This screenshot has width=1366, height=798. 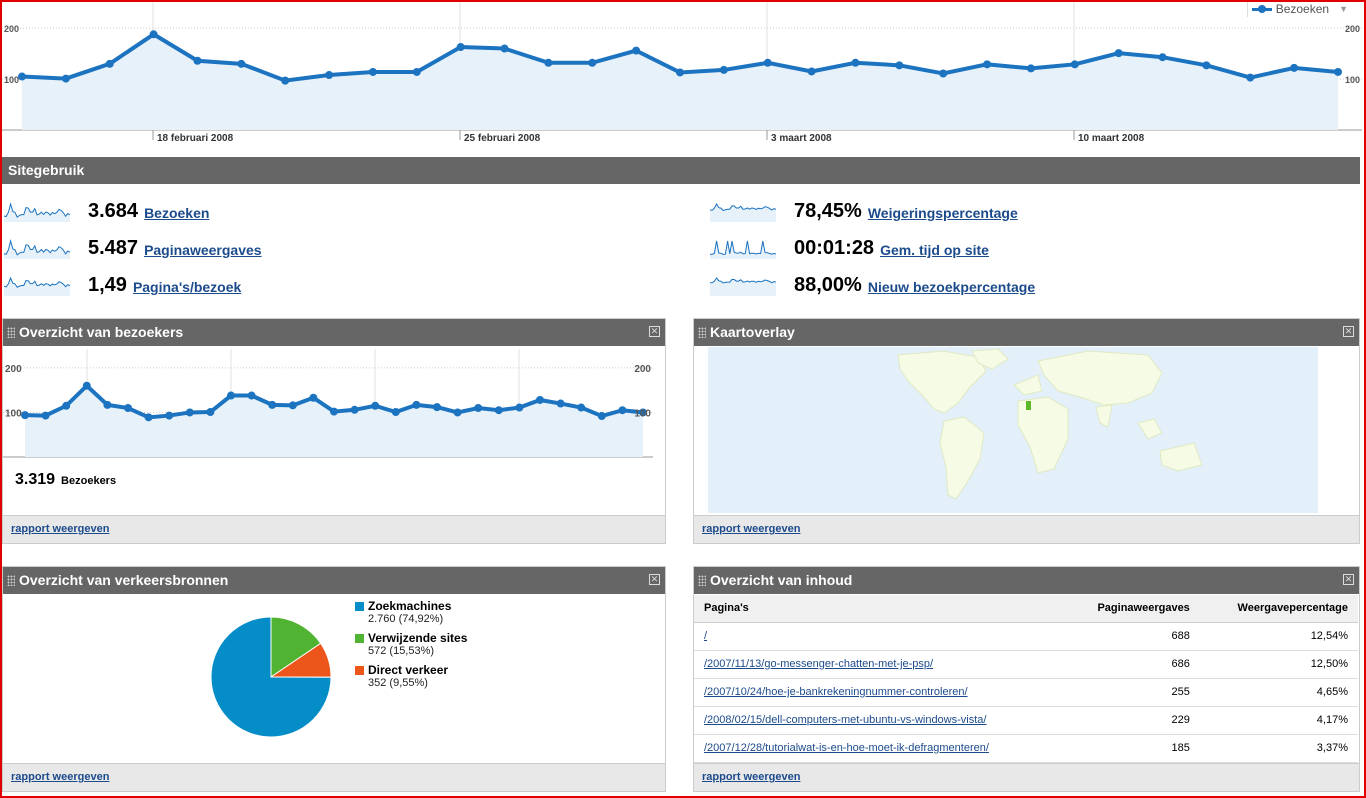 What do you see at coordinates (187, 287) in the screenshot?
I see `metric-link-pages-per-visit: Pagina's/bezoek` at bounding box center [187, 287].